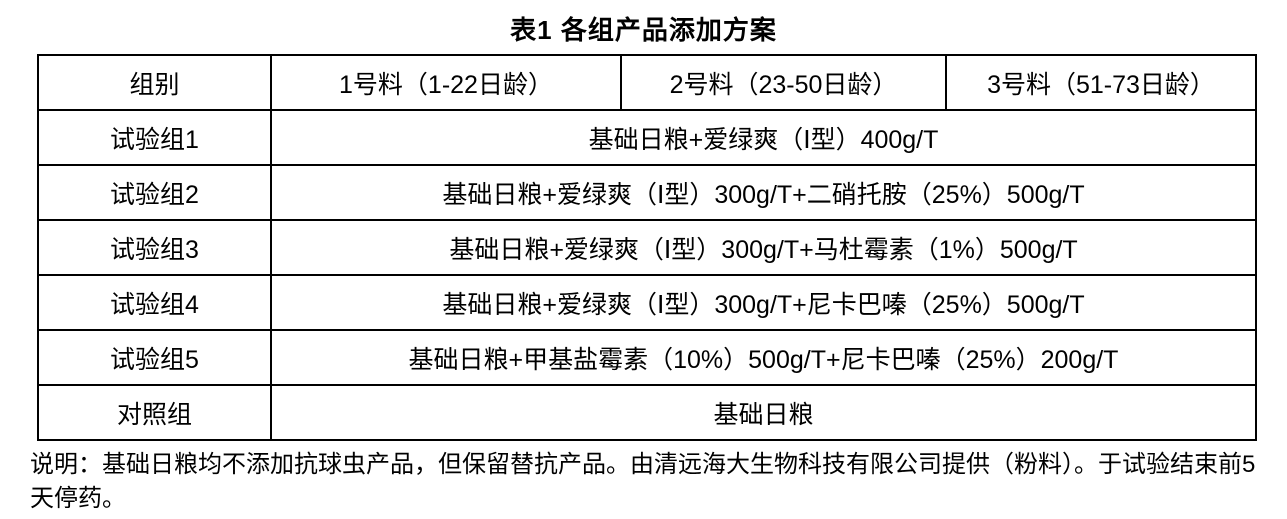 This screenshot has height=519, width=1287. What do you see at coordinates (154, 357) in the screenshot?
I see `group-cell: 试验组5` at bounding box center [154, 357].